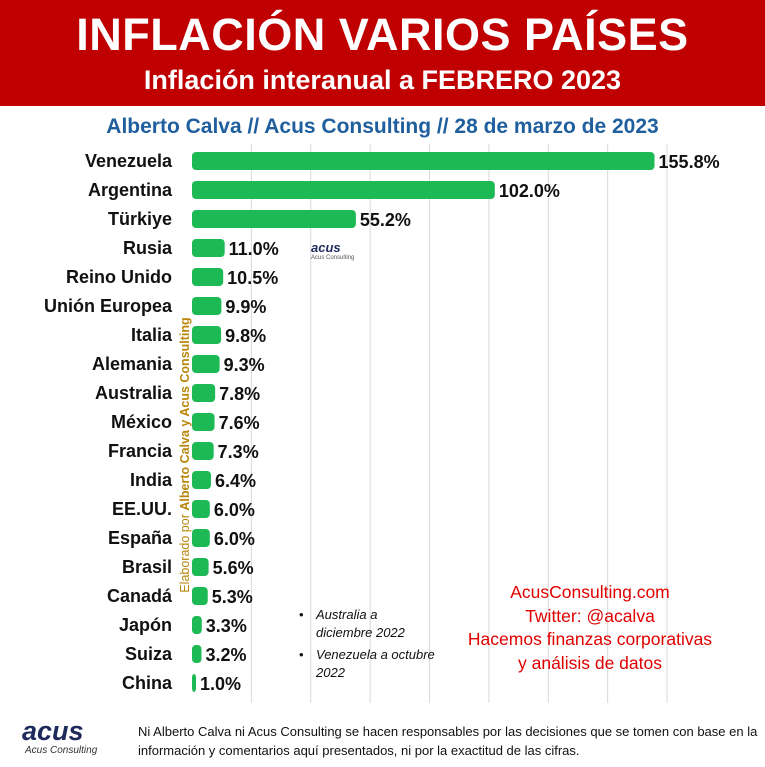 This screenshot has height=767, width=765. I want to click on value-label: 102.0%, so click(529, 191).